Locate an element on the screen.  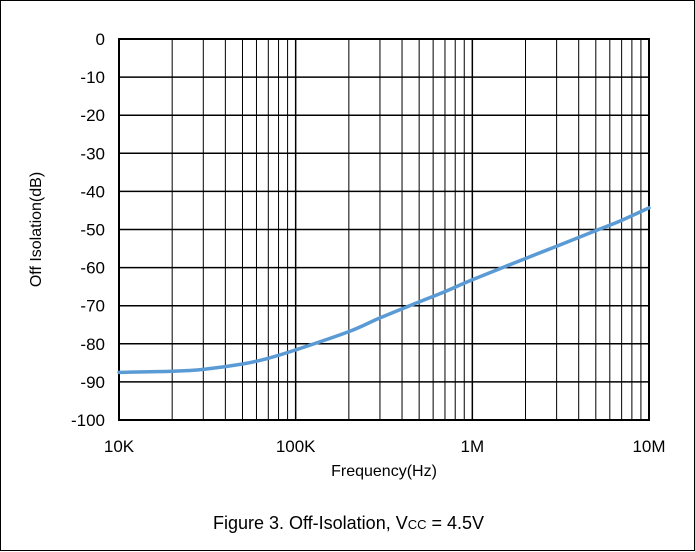
figure-caption: Figure 3. Off-Isolation, VCC = 4.5V is located at coordinates (348, 523).